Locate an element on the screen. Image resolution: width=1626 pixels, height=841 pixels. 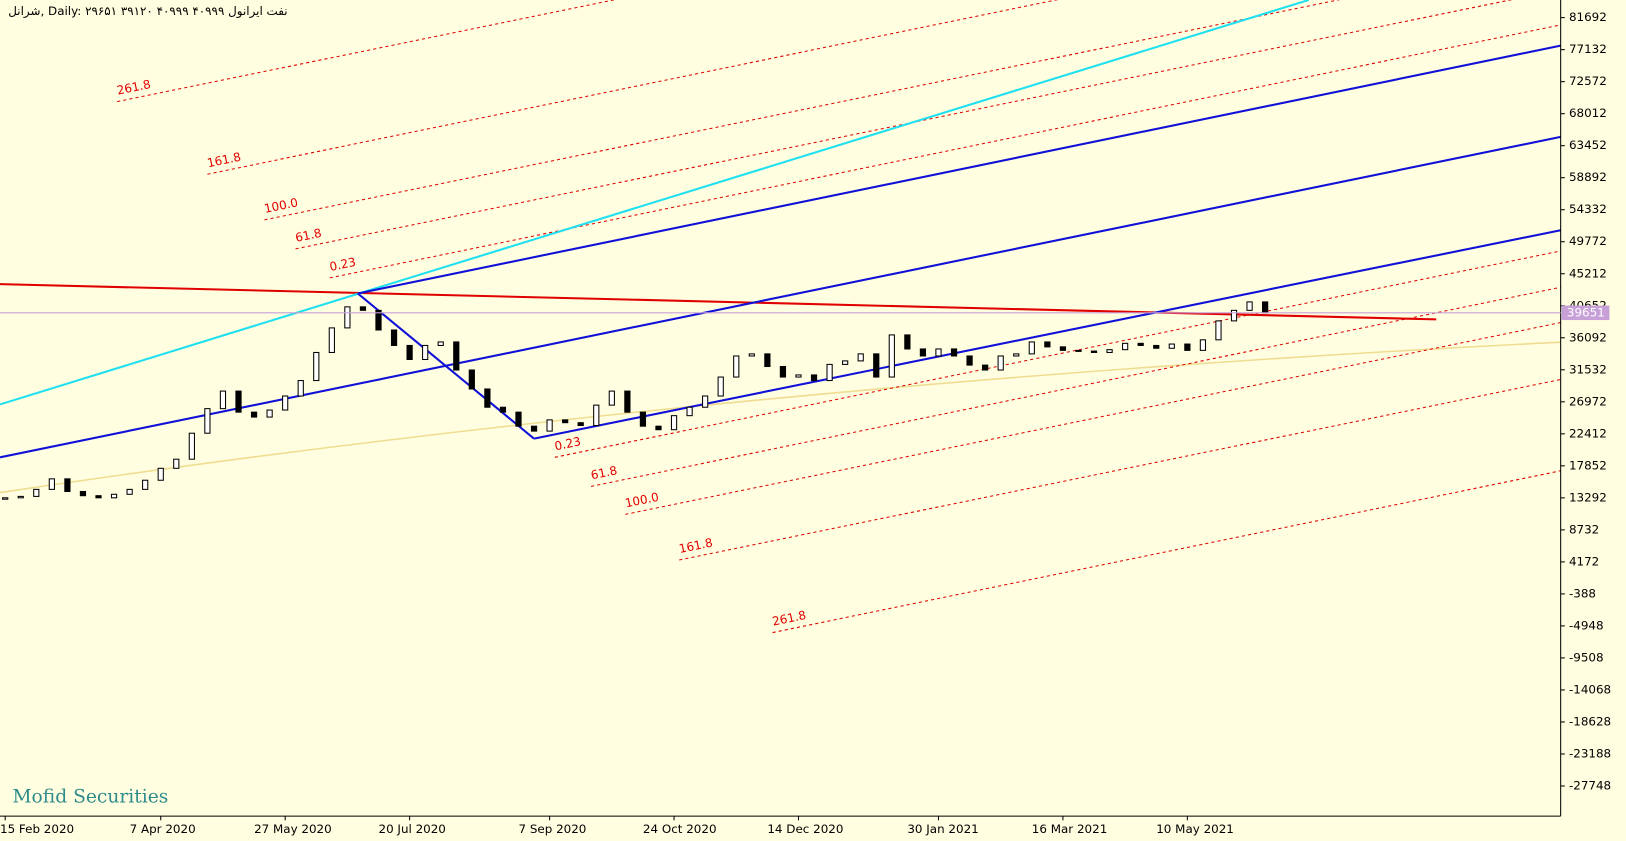
y-tick-label: 22412 is located at coordinates (1588, 433).